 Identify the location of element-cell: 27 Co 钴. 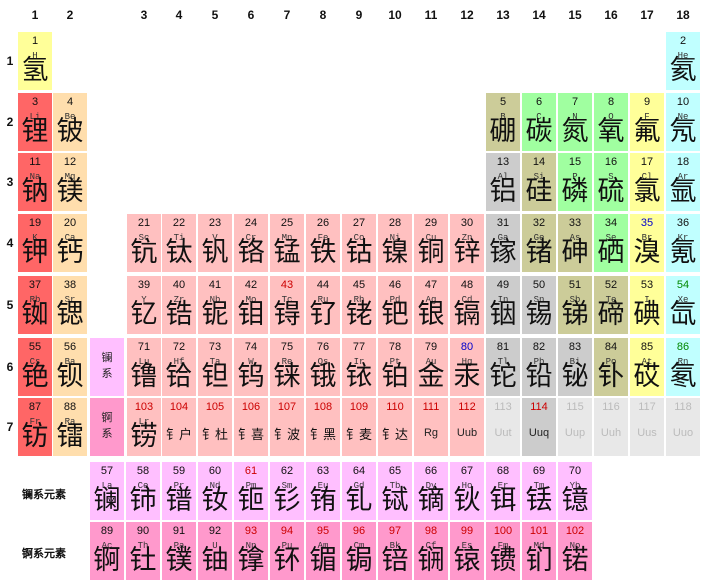
(359, 243).